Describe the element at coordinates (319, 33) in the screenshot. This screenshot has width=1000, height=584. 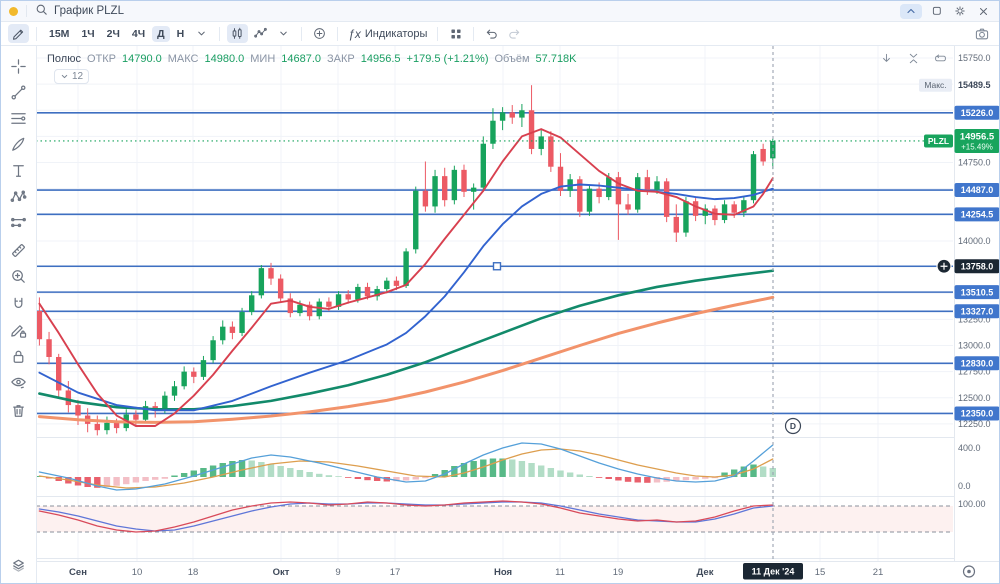
I see `compare-add-button` at that location.